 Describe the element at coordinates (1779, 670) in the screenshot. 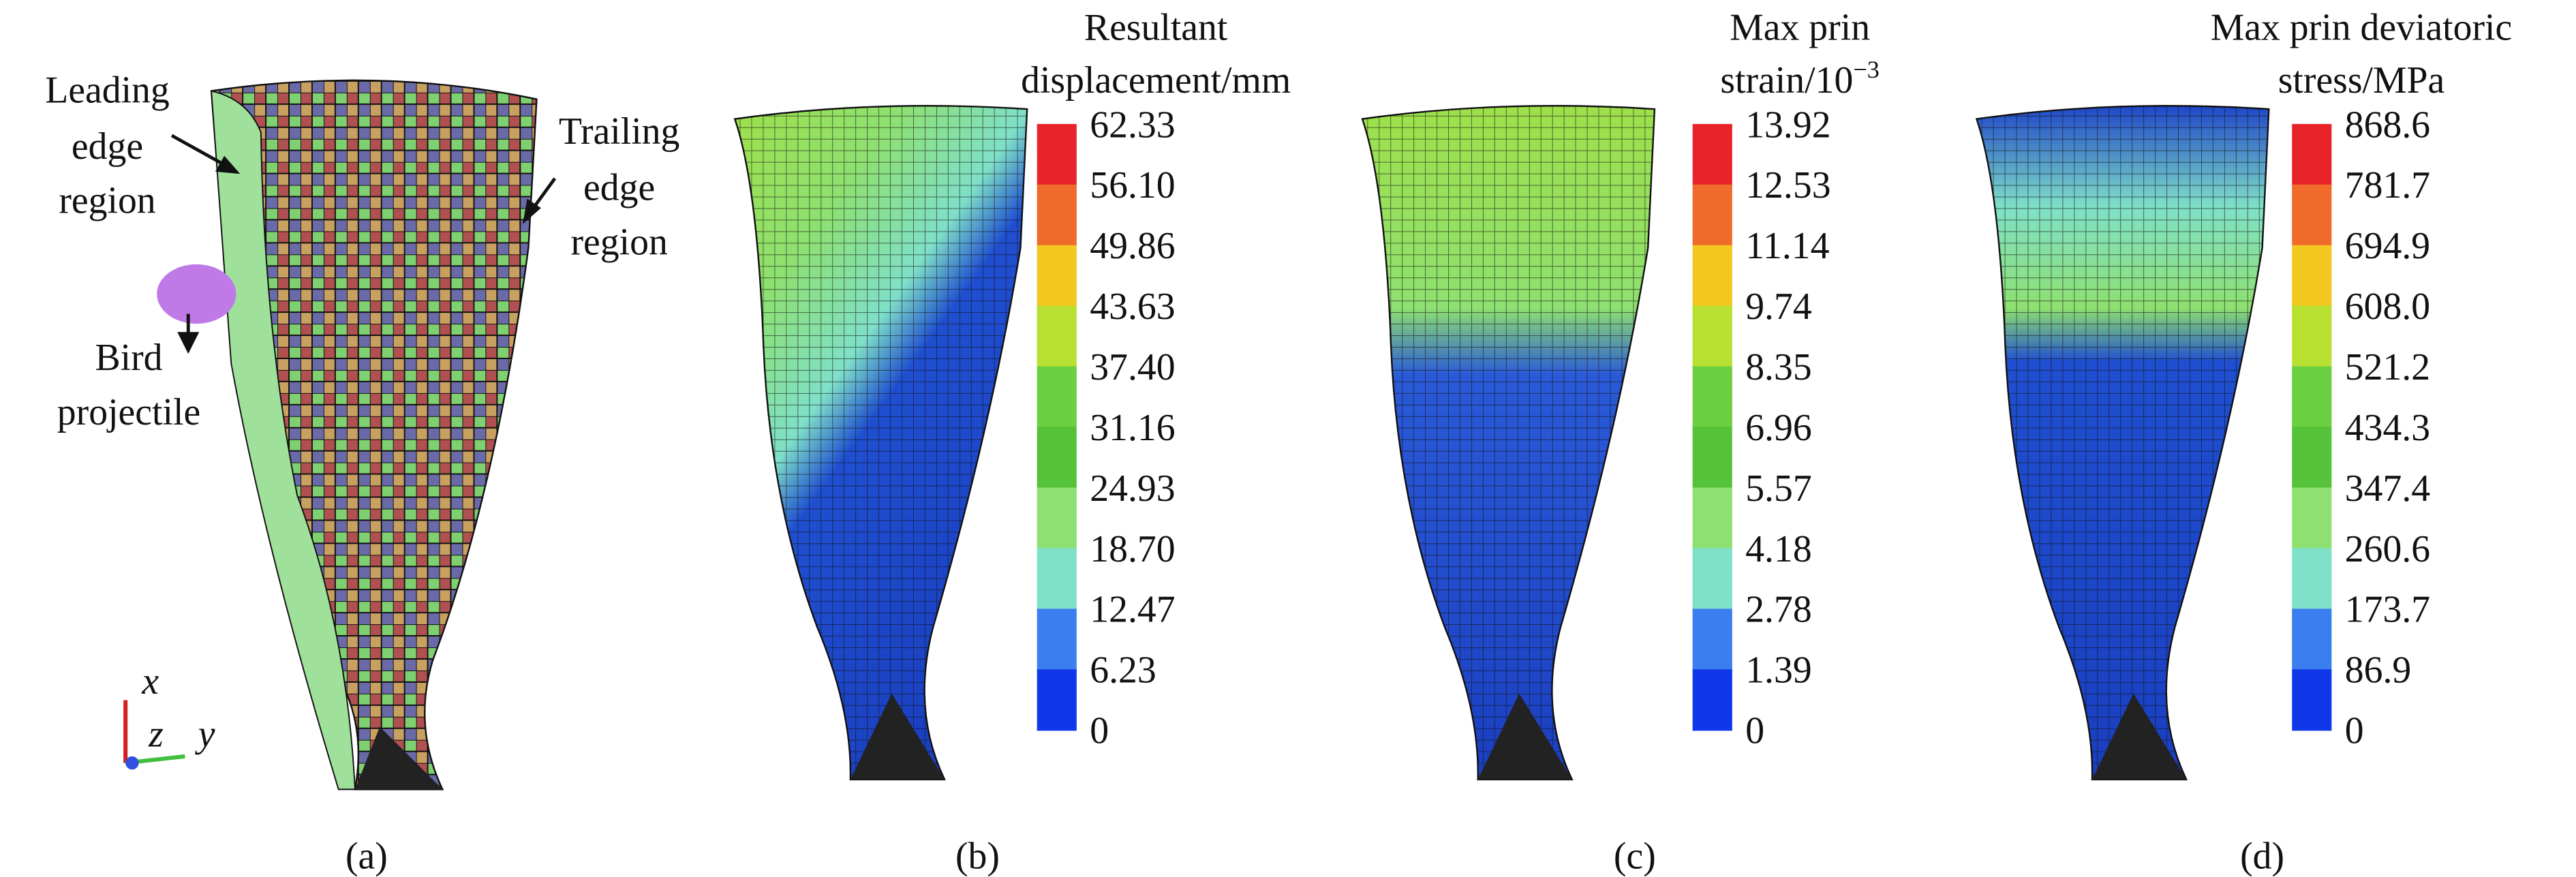

I see `colorbar-label: 1.39` at that location.